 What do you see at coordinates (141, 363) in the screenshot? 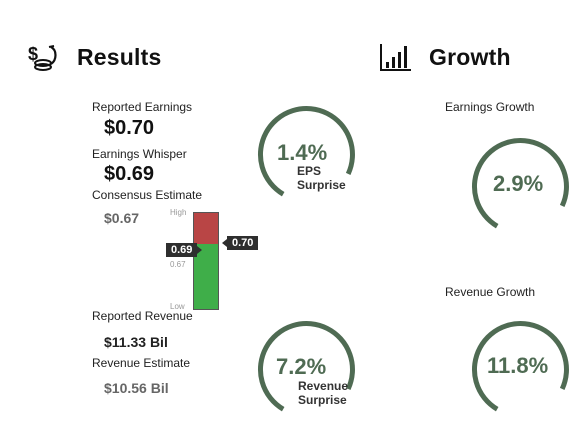
I see `revenue-estimate-label: Revenue Estimate` at bounding box center [141, 363].